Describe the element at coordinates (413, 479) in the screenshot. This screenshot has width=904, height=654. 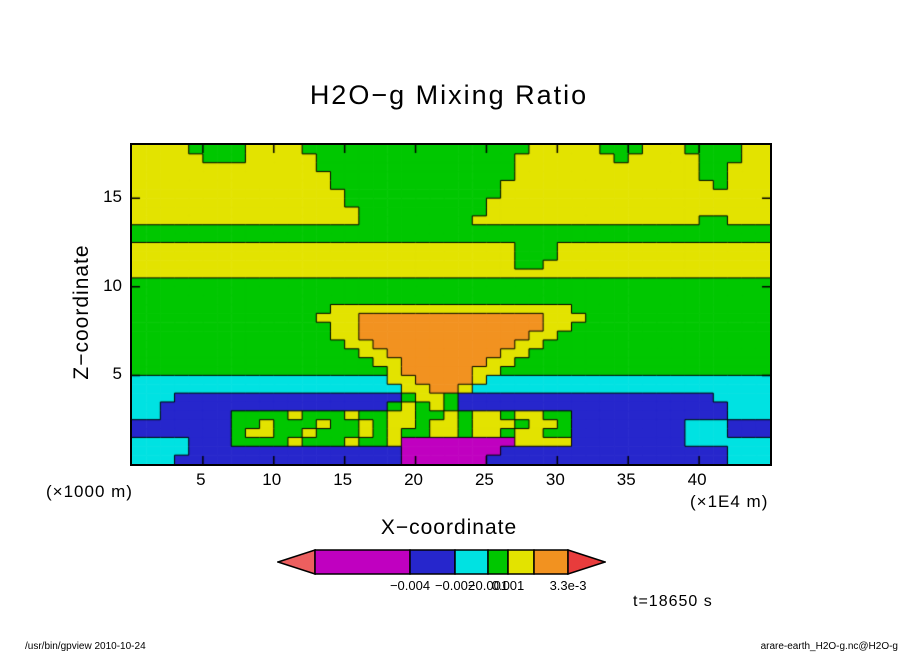
I see `x-tick-label: 20` at that location.